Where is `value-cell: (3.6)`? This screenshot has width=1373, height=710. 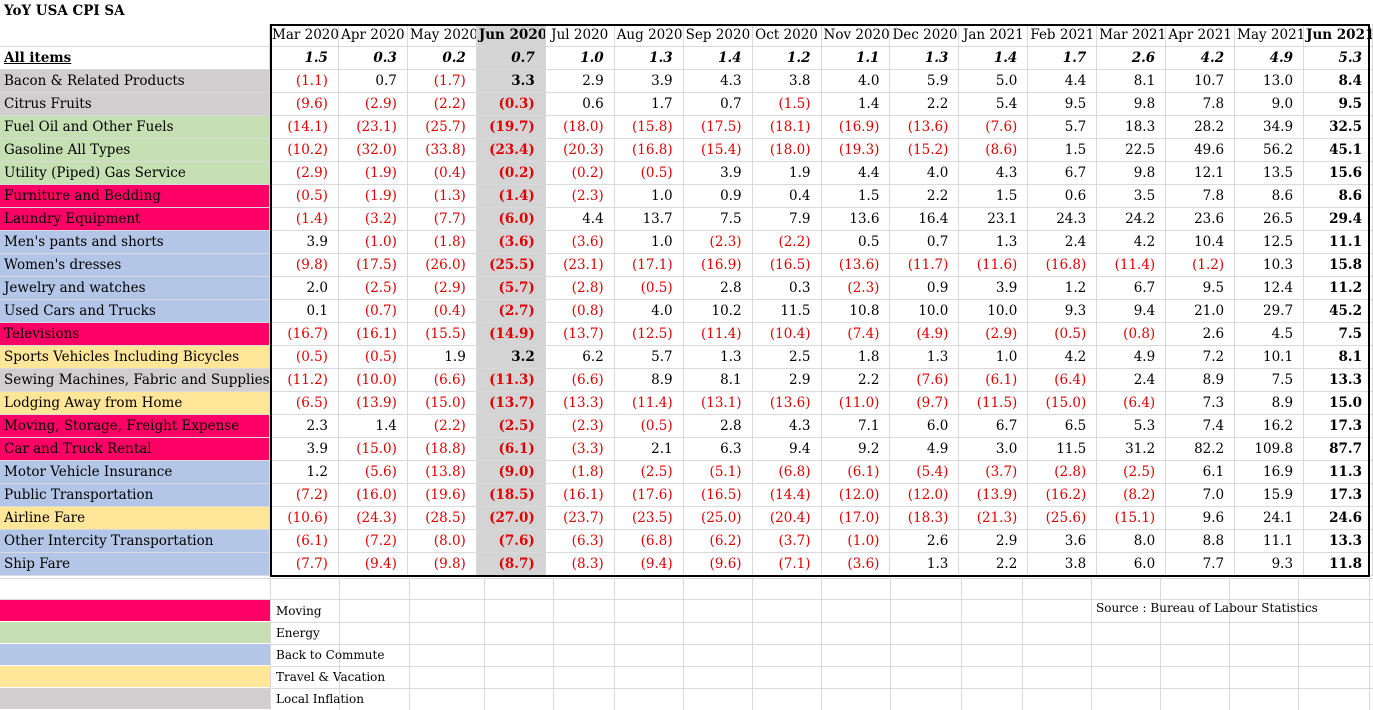
value-cell: (3.6) is located at coordinates (580, 242).